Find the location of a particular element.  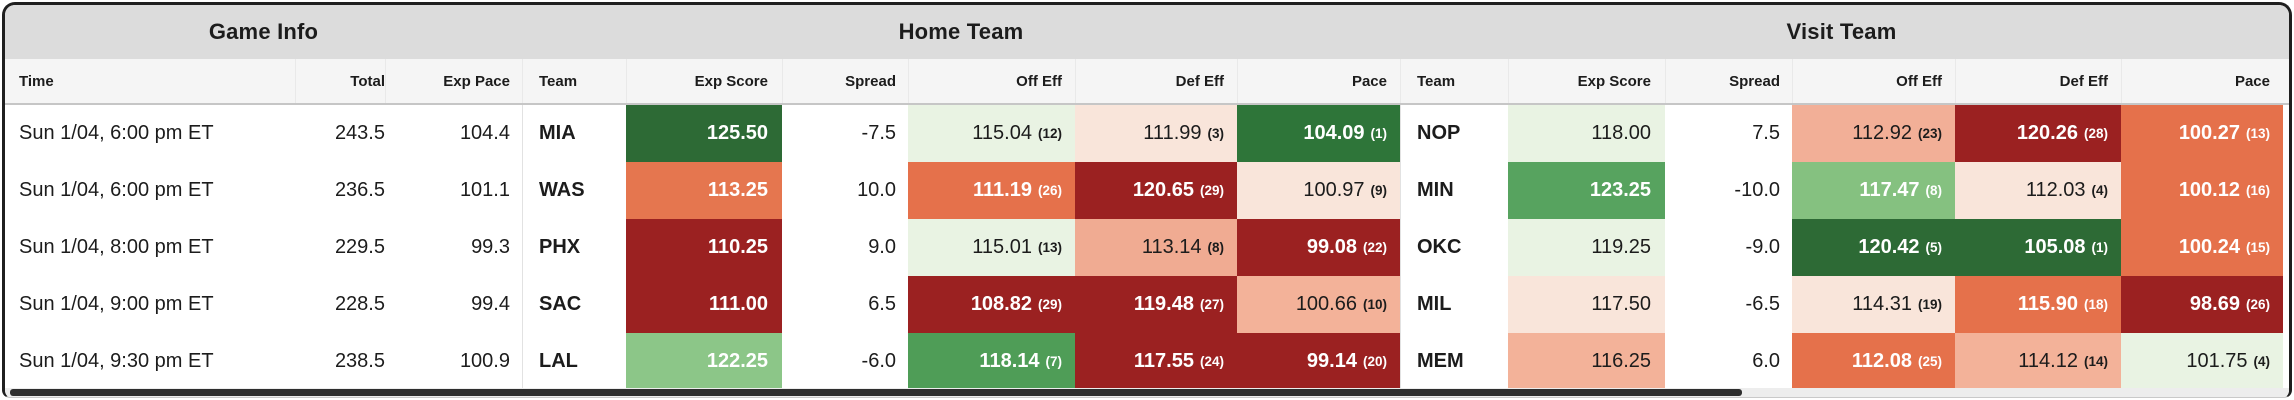

horizontal-scrollbar-track is located at coordinates (1147, 392).